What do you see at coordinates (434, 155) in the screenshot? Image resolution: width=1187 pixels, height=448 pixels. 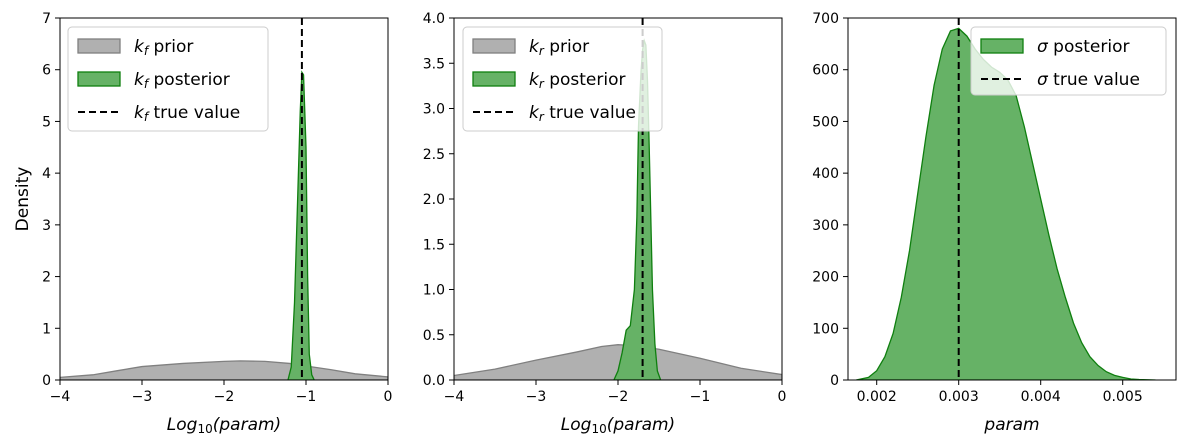 I see `y-tick-label: 2.5` at bounding box center [434, 155].